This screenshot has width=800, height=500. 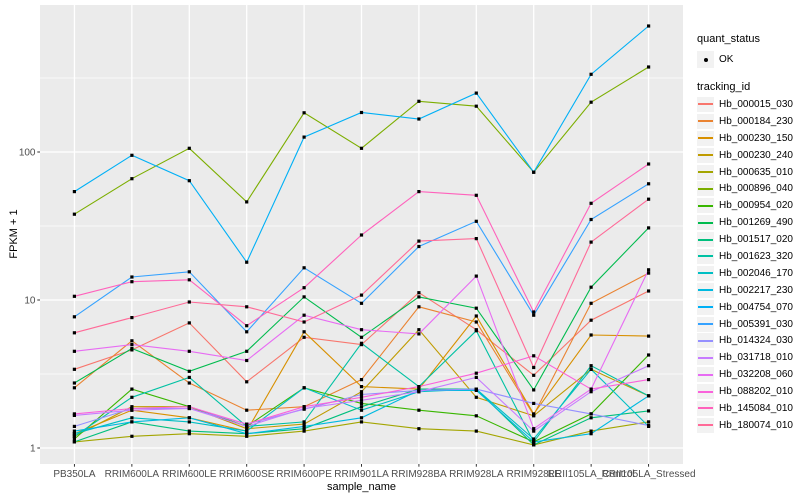 I want to click on legend-item-Hb_000954_020: Hb_000954_020, so click(x=745, y=205).